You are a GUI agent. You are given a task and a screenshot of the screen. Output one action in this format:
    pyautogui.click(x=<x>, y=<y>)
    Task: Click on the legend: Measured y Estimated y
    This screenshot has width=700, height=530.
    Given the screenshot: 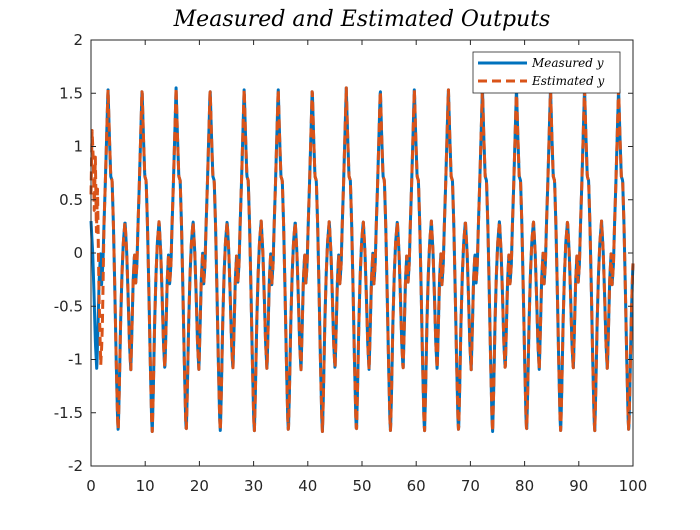 What is the action you would take?
    pyautogui.click(x=546, y=72)
    